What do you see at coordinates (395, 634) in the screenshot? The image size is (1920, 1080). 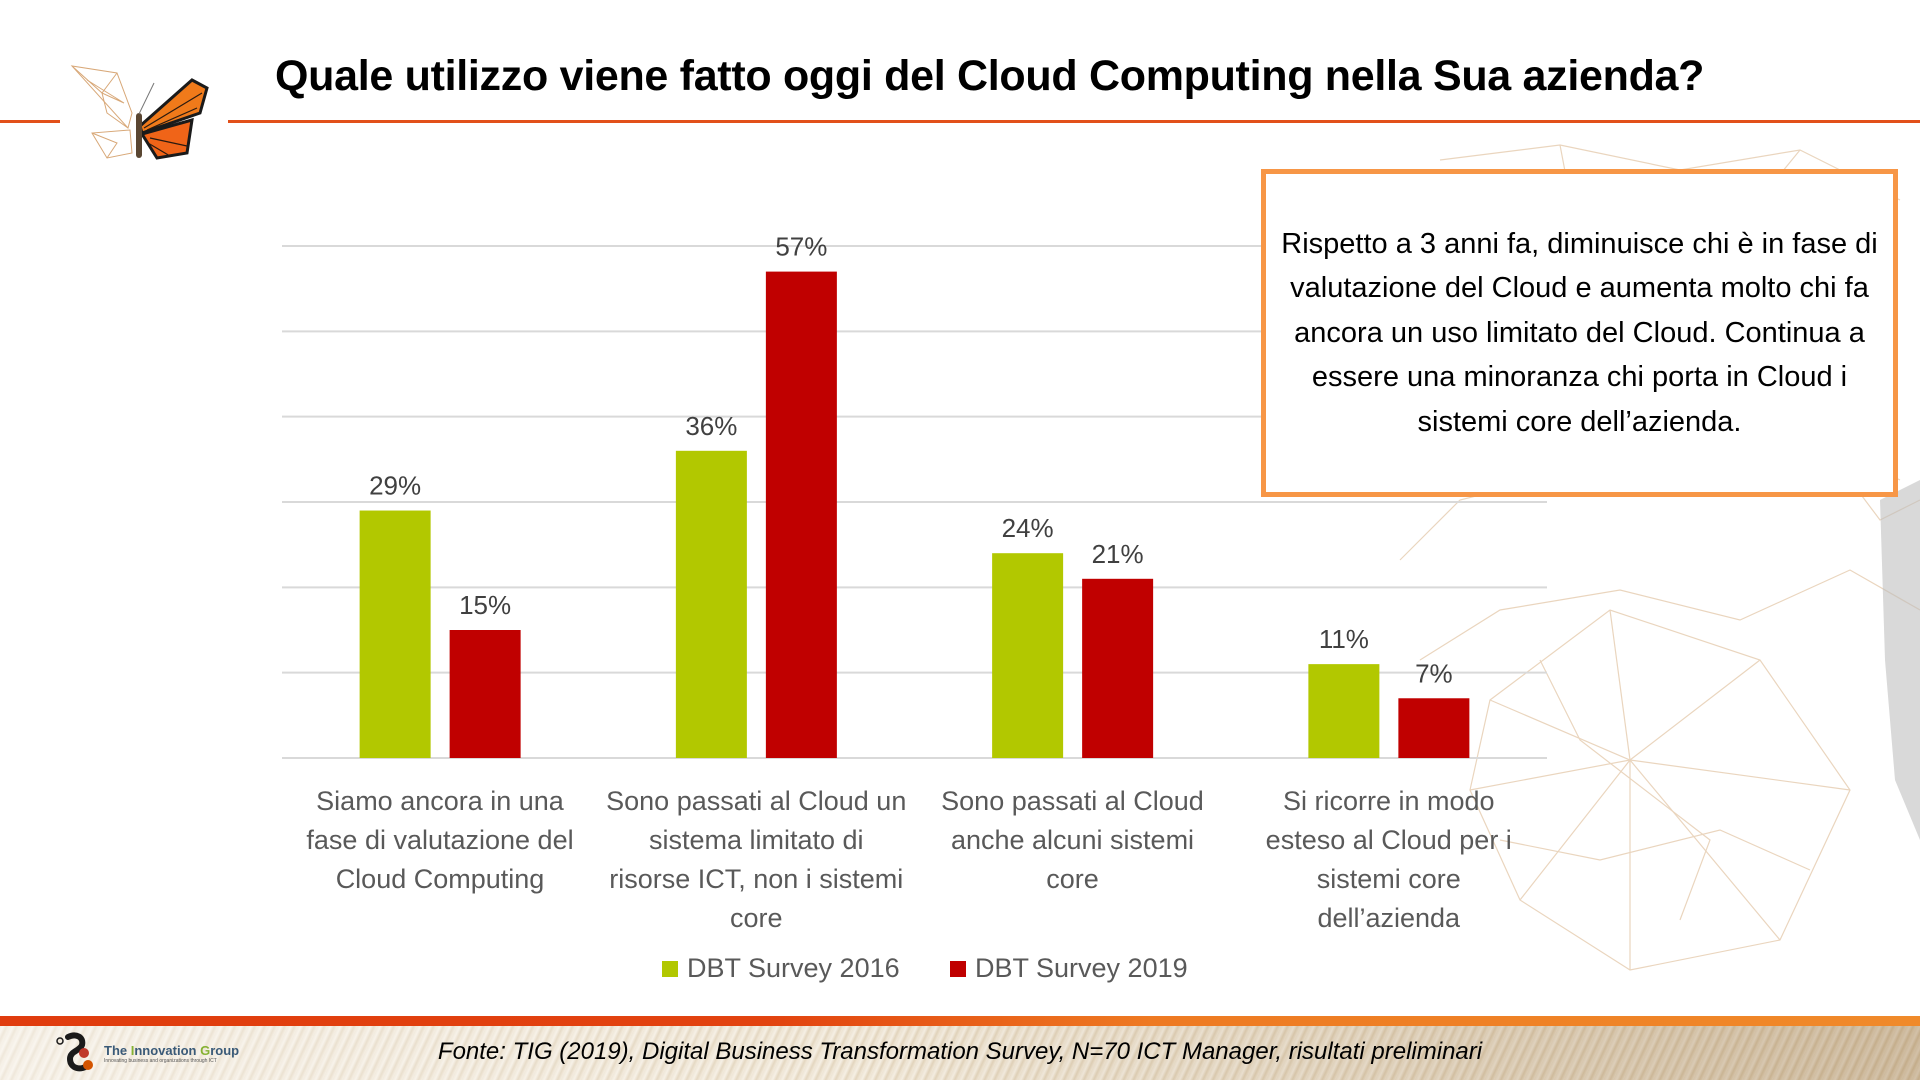 I see `bar-2016-cat1` at bounding box center [395, 634].